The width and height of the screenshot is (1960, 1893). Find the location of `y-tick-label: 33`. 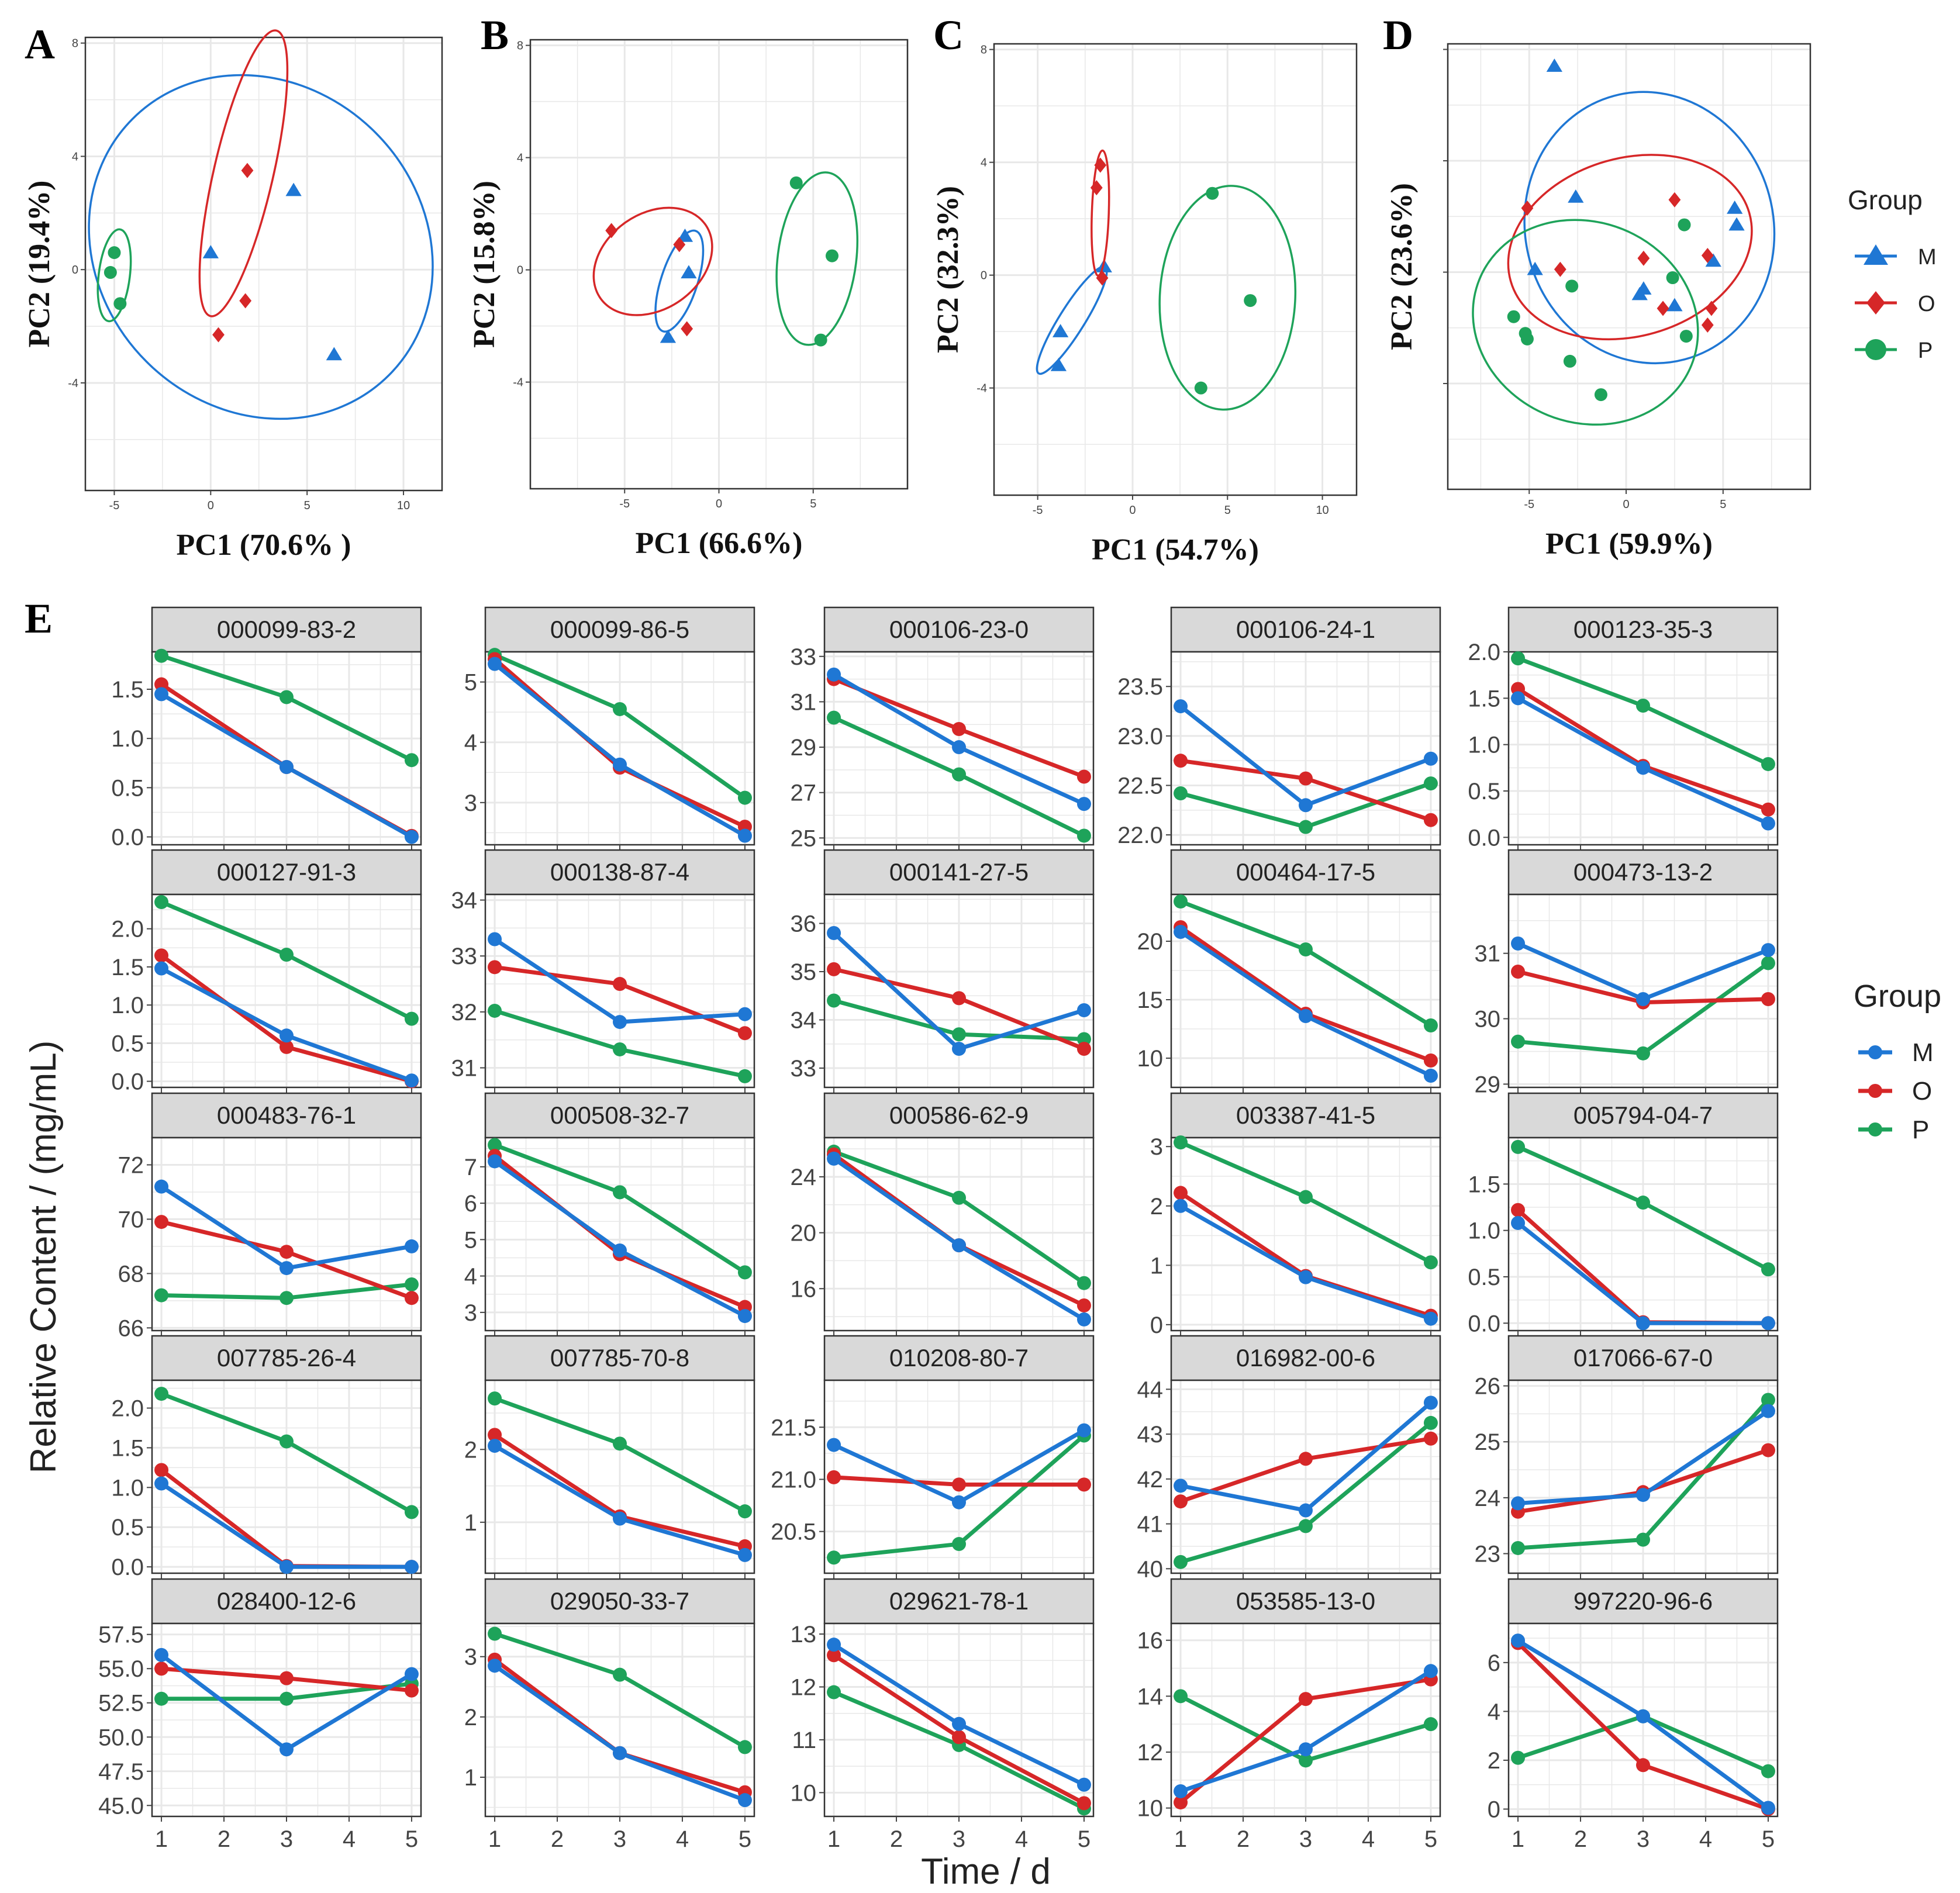

y-tick-label: 33 is located at coordinates (804, 1069).